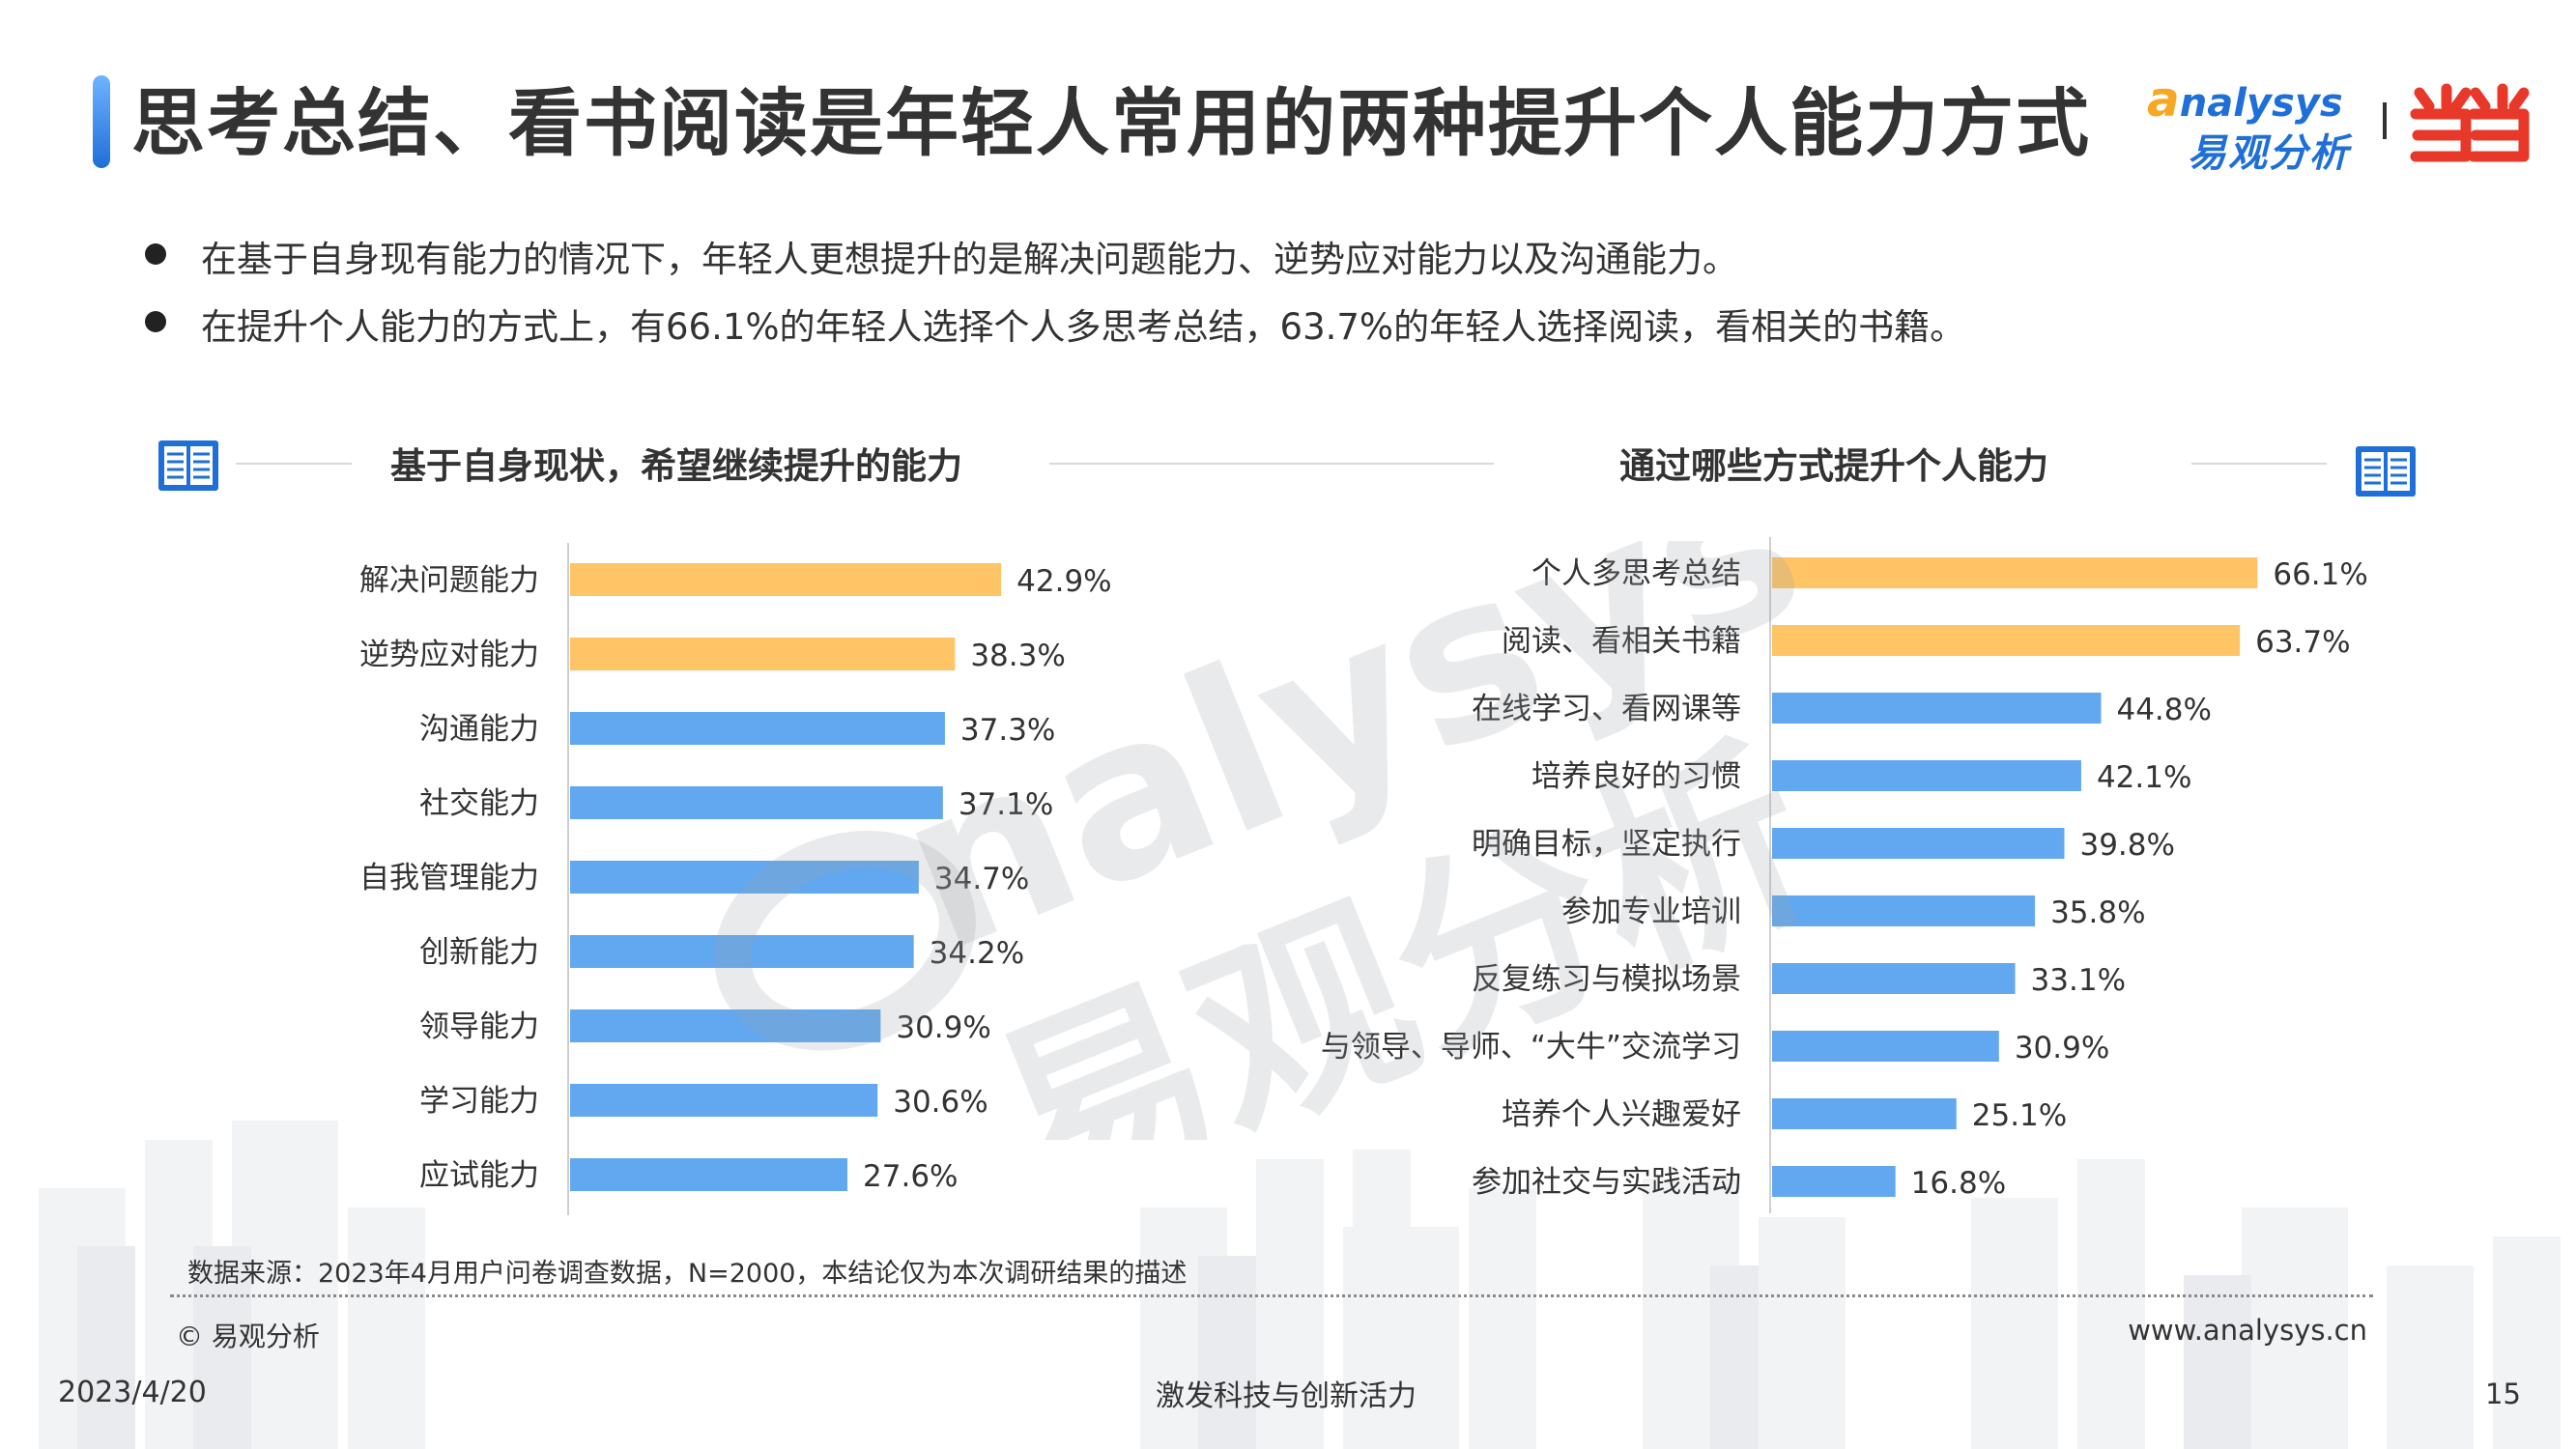  Describe the element at coordinates (2269, 153) in the screenshot. I see `analysys-logo-cn: 易观分析` at that location.